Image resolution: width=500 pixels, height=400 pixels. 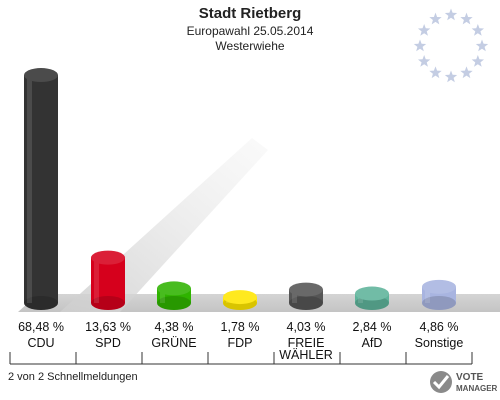 I want to click on category-label: SPD, so click(x=108, y=343).